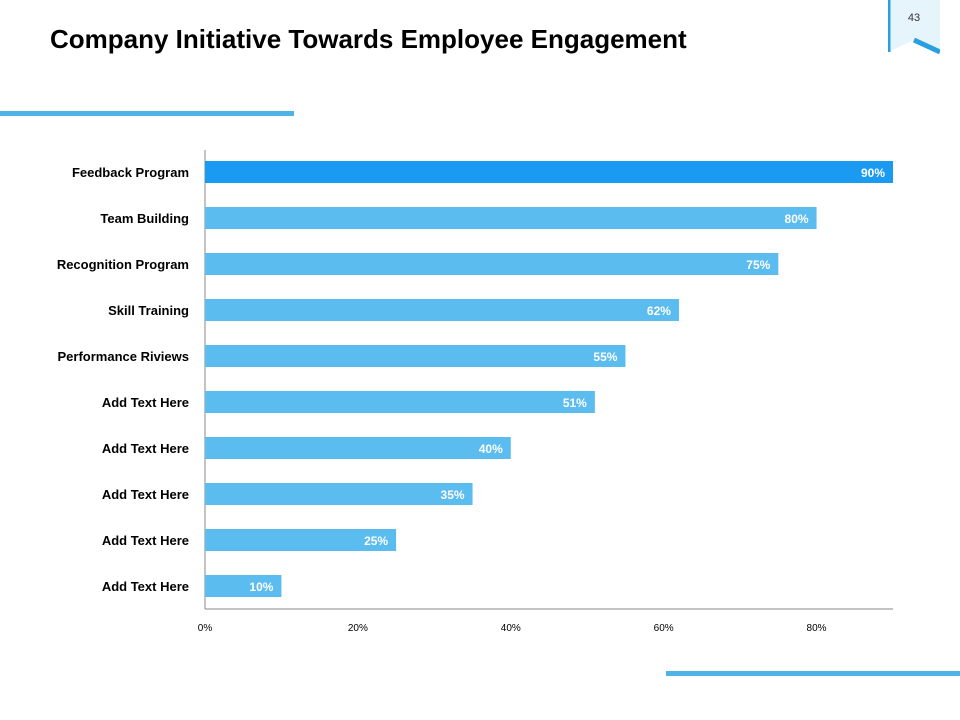 The height and width of the screenshot is (720, 960). Describe the element at coordinates (511, 628) in the screenshot. I see `x-tick-label: 40%` at that location.